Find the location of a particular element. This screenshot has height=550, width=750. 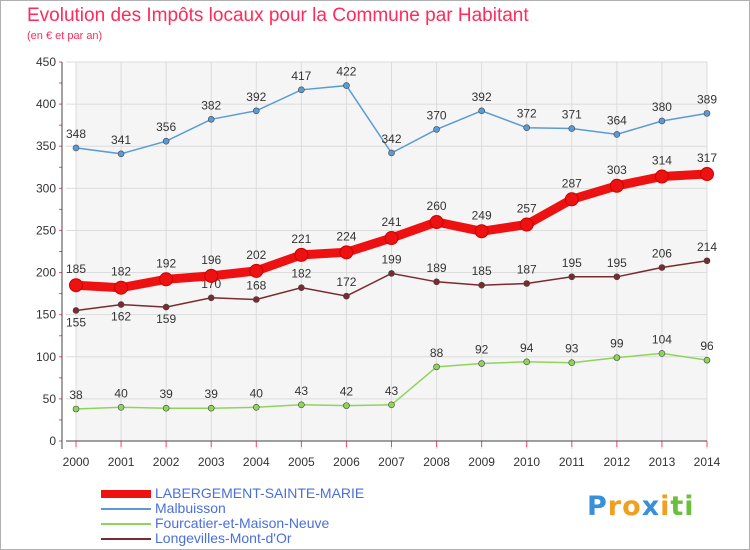

y-tick-label: 250 is located at coordinates (46, 230).